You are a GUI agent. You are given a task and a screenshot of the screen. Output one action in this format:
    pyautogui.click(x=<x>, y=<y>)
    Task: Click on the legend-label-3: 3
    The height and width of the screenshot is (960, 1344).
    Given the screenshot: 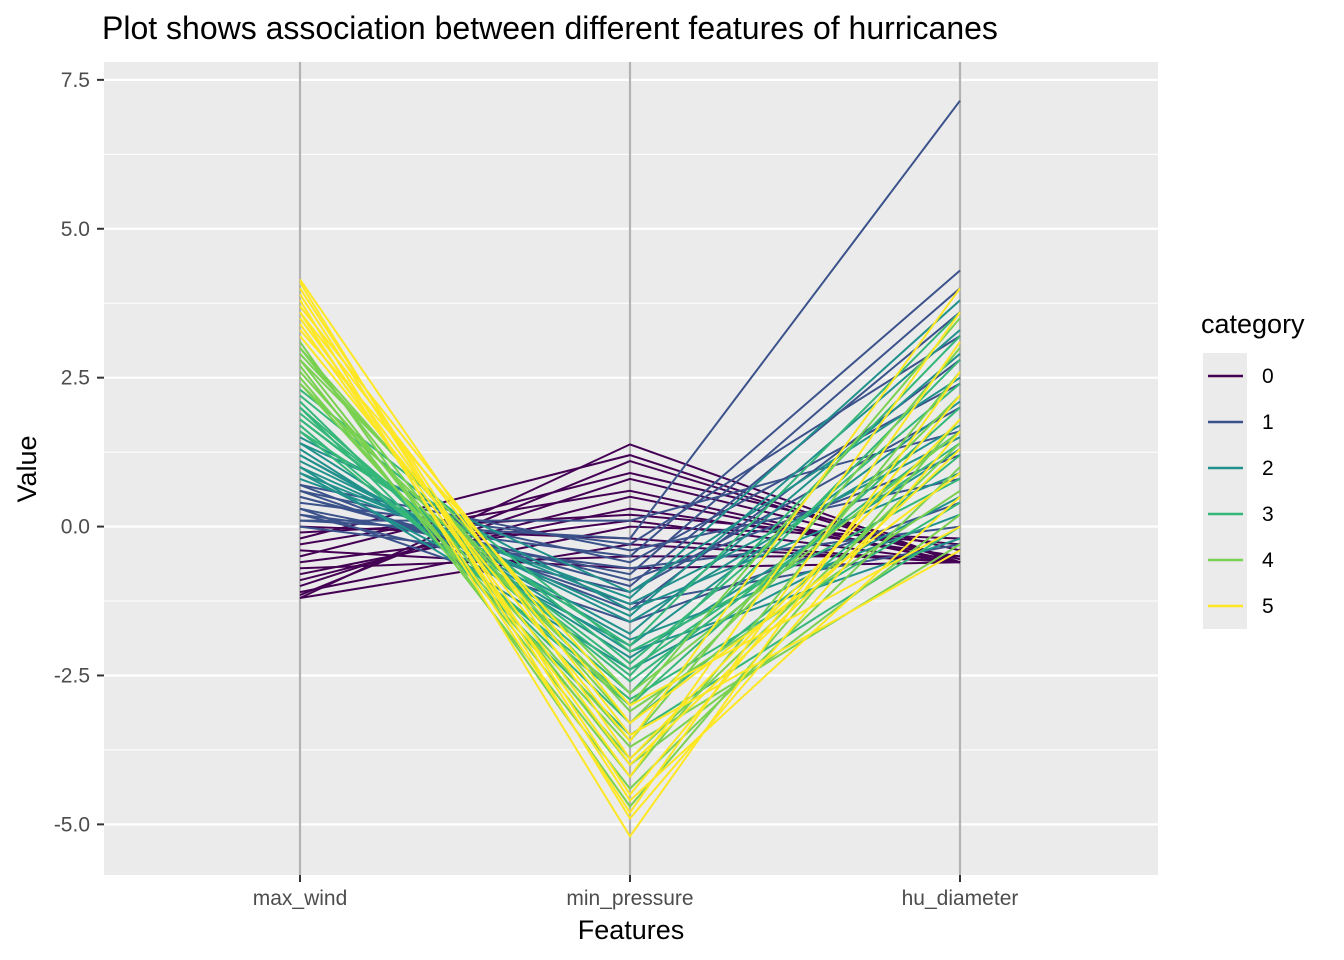 What is the action you would take?
    pyautogui.click(x=1268, y=514)
    